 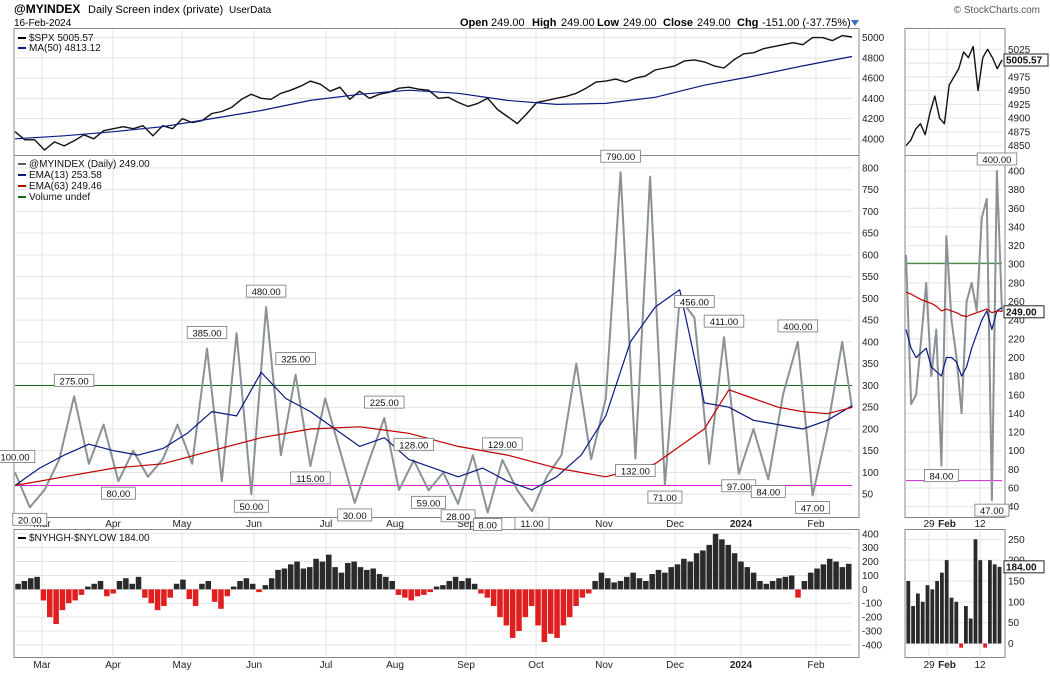 What do you see at coordinates (870, 190) in the screenshot?
I see `my-ytick-label: 750` at bounding box center [870, 190].